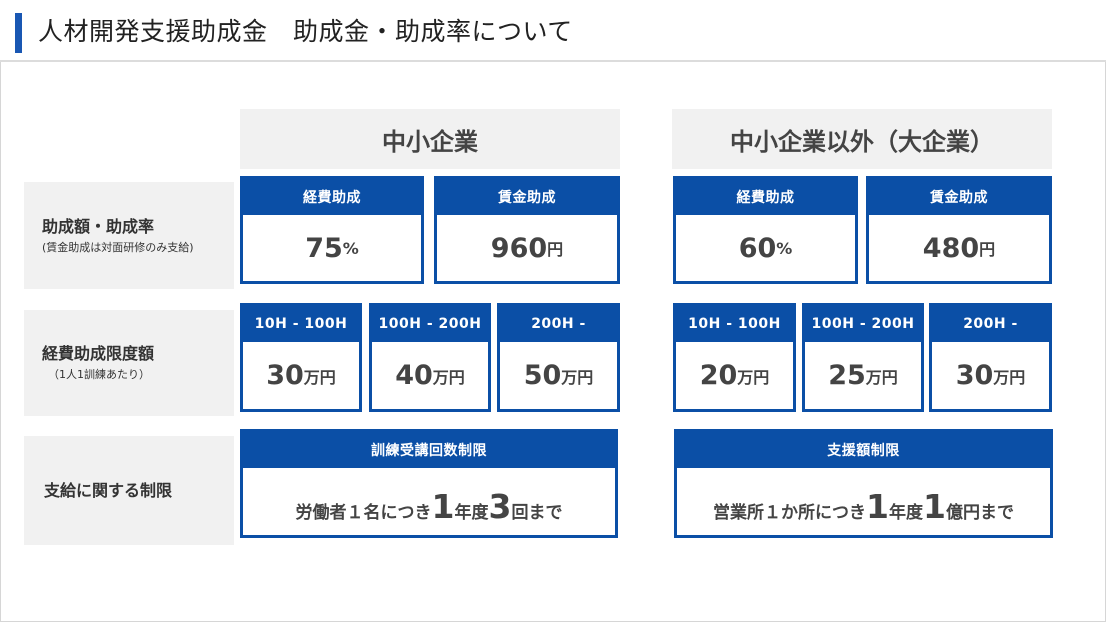 This screenshot has width=1106, height=622. I want to click on row-label-restrict-main: 支給に関する制限, so click(108, 490).